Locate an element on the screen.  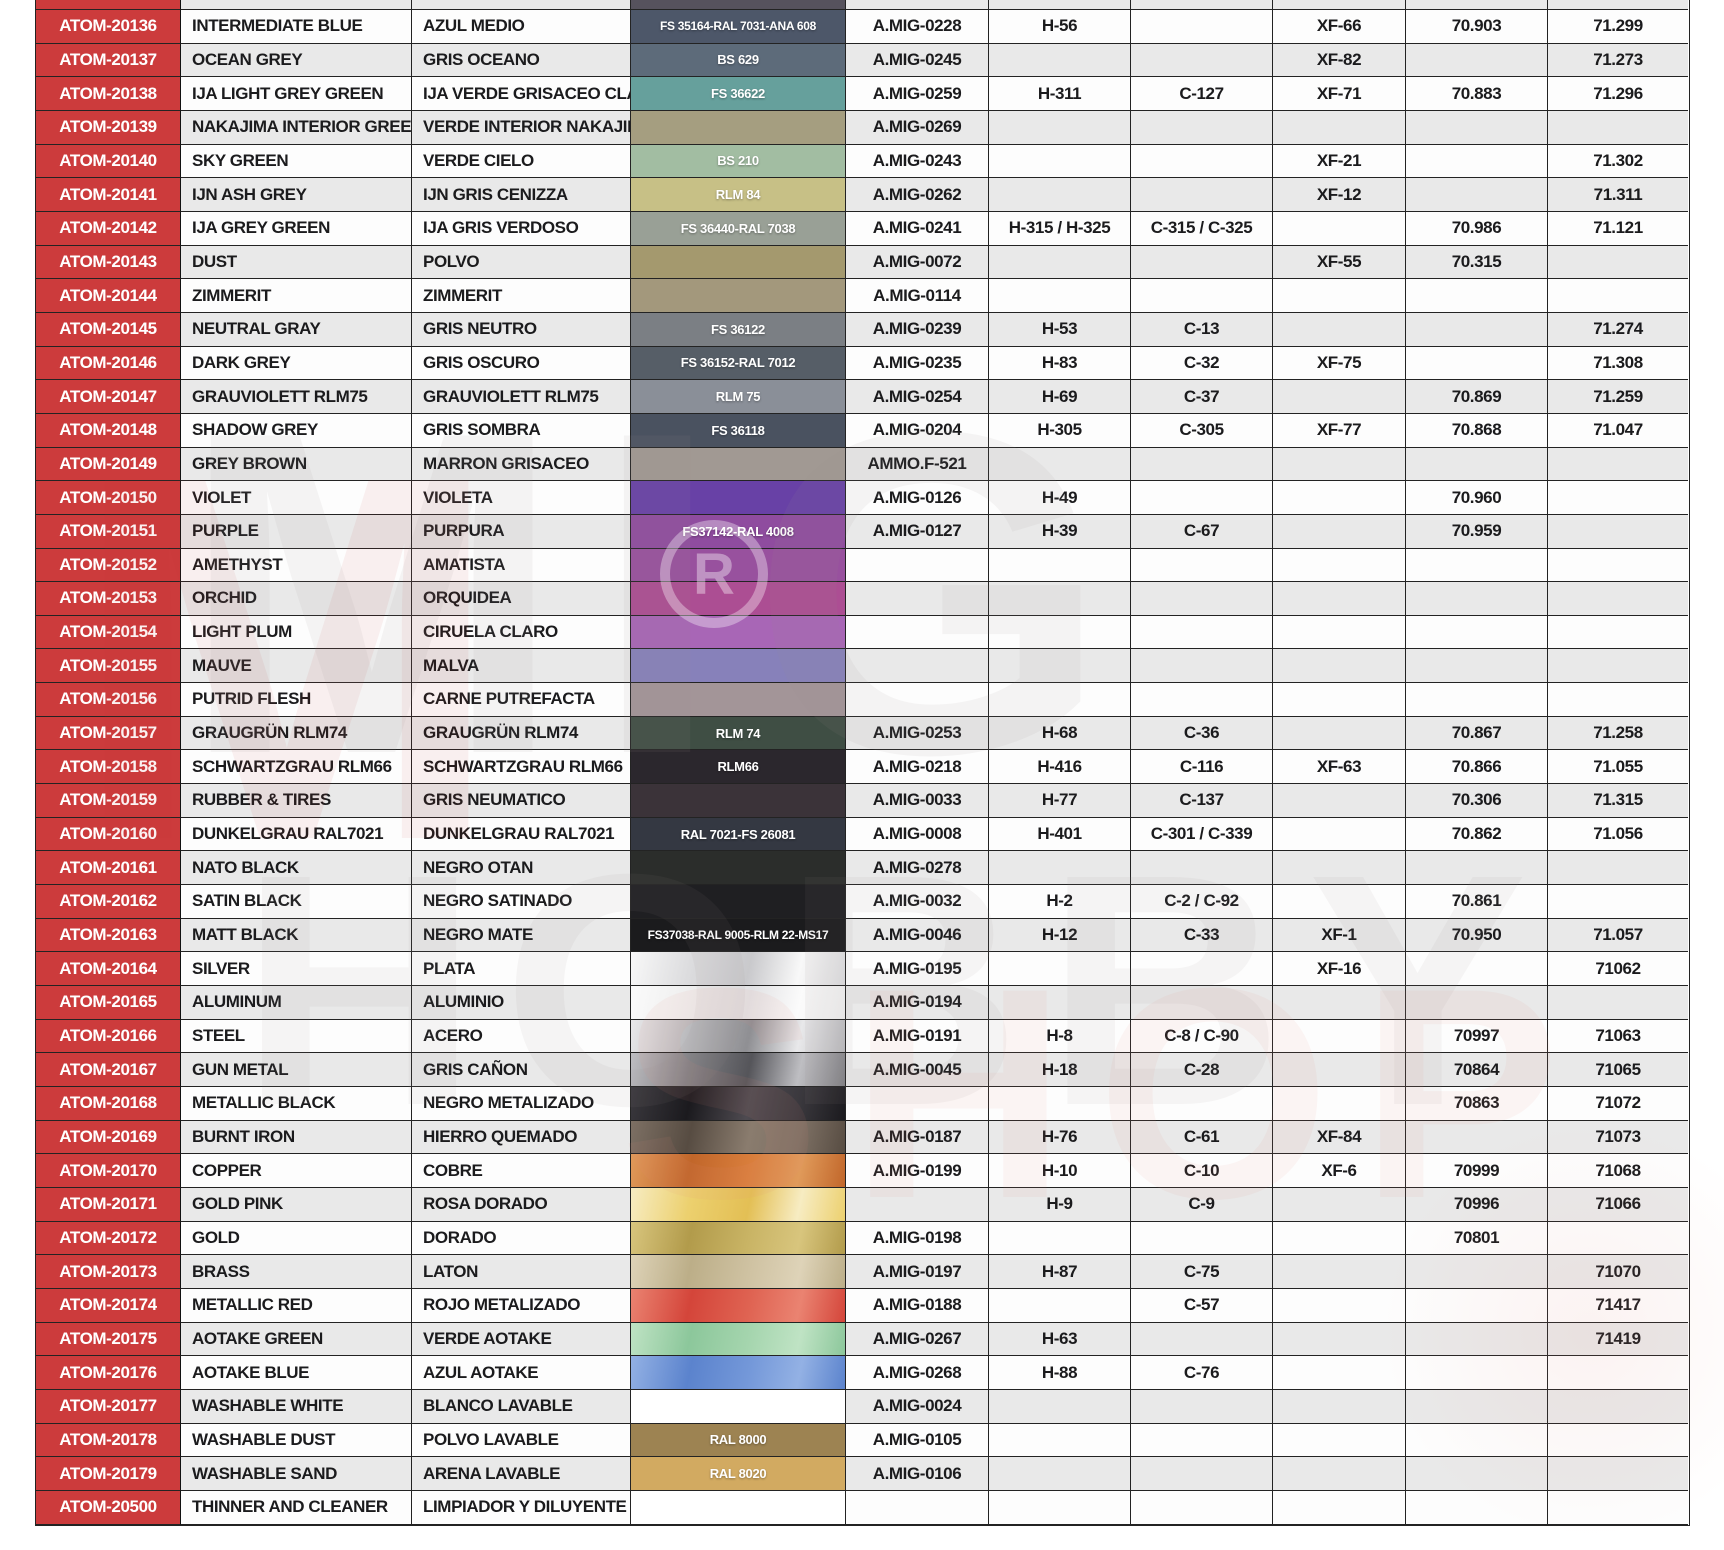
atom-code-cell: ATOM-20161 is located at coordinates (108, 868).